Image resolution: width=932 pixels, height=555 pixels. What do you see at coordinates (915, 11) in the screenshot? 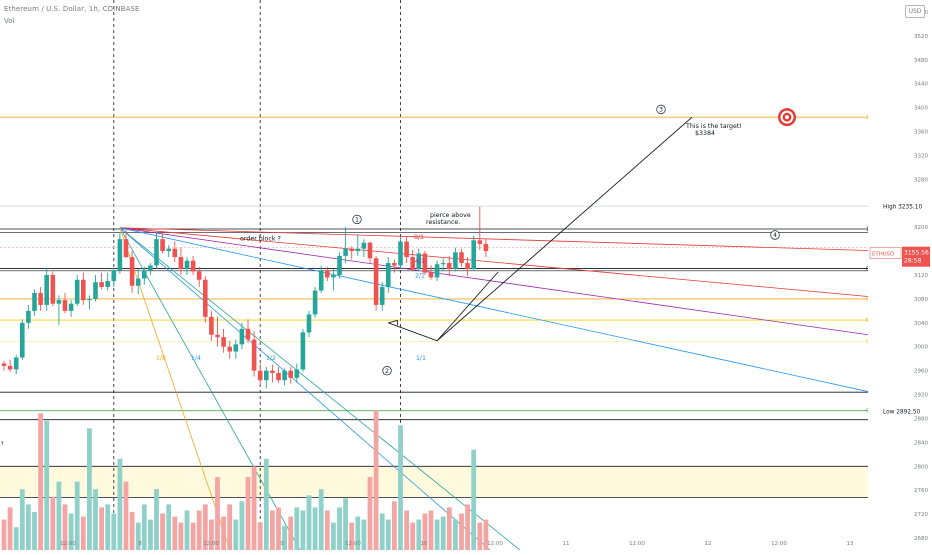
I see `currency-badge: USD` at bounding box center [915, 11].